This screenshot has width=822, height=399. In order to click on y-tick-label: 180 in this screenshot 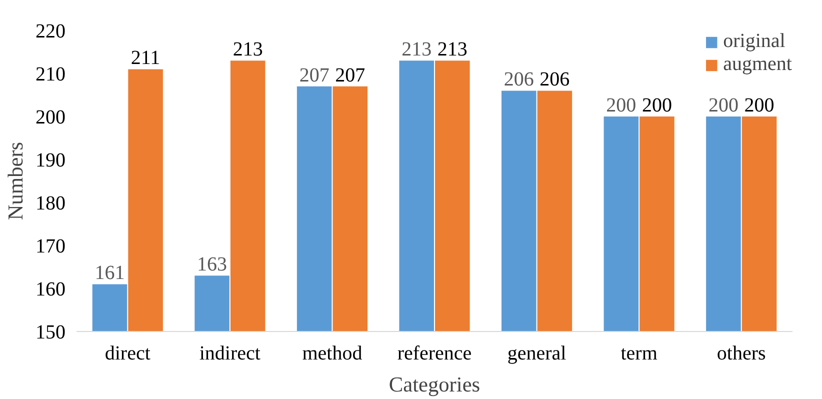, I will do `click(51, 203)`.